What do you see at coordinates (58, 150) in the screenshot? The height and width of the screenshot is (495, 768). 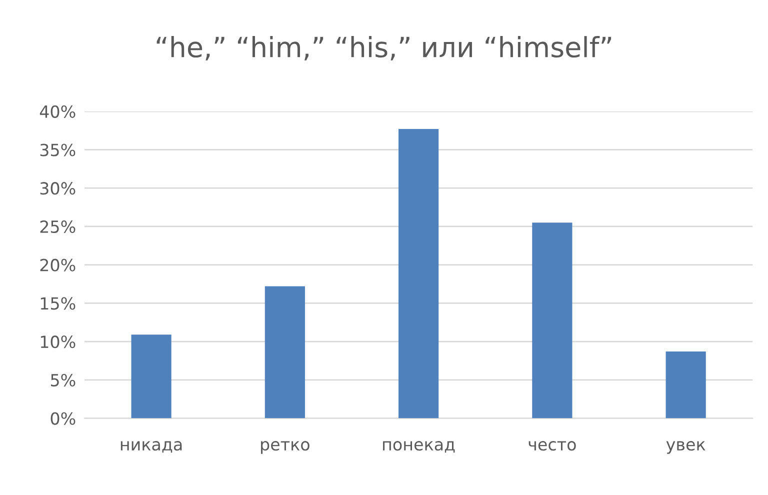 I see `y-tick-label: 35%` at bounding box center [58, 150].